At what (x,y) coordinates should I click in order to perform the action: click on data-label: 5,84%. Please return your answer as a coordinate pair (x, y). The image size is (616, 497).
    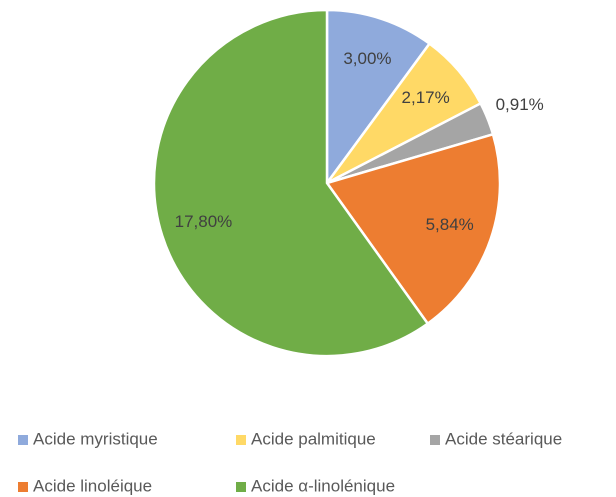
    Looking at the image, I should click on (450, 224).